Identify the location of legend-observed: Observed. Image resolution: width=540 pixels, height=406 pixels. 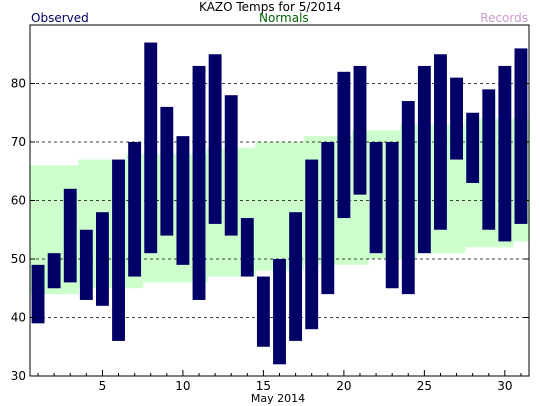
(60, 18).